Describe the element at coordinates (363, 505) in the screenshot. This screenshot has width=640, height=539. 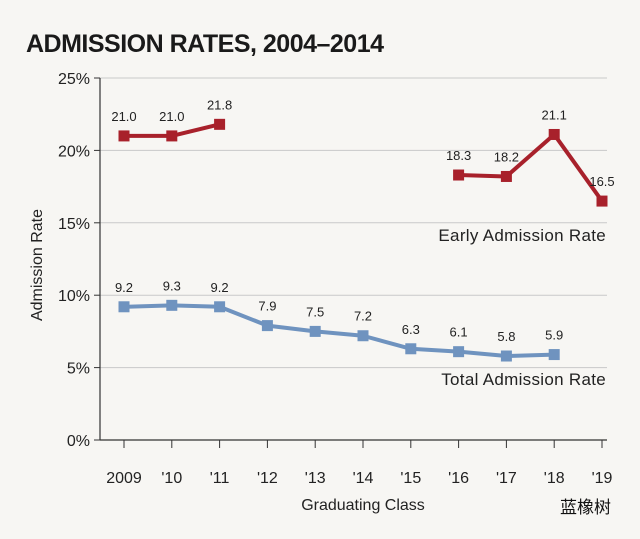
I see `x-axis-label: Graduating Class` at that location.